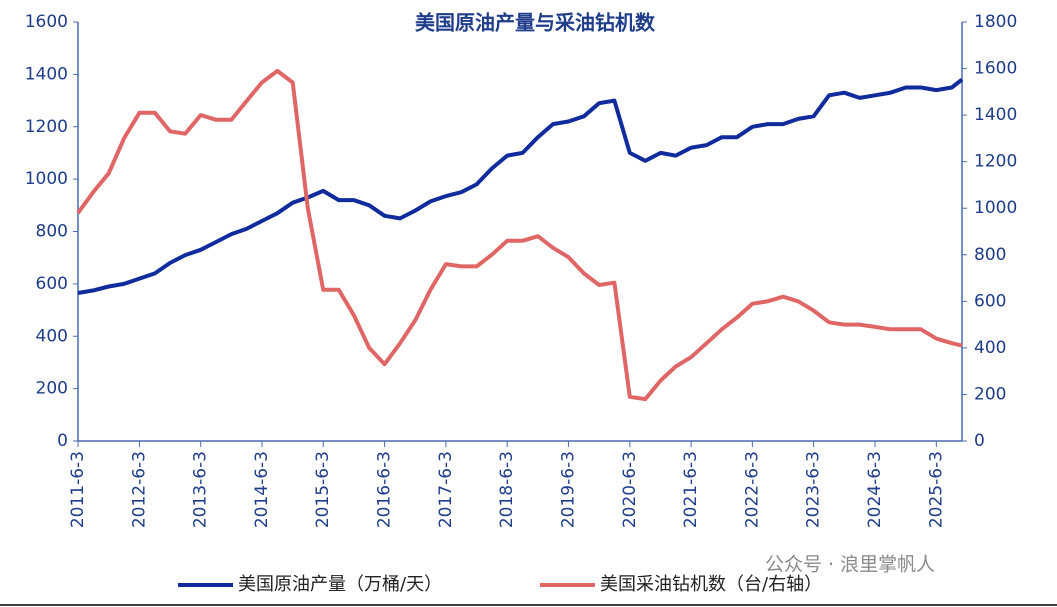 The image size is (1057, 607). I want to click on legend-label: 美国采油钻机数（台/右轴）, so click(711, 584).